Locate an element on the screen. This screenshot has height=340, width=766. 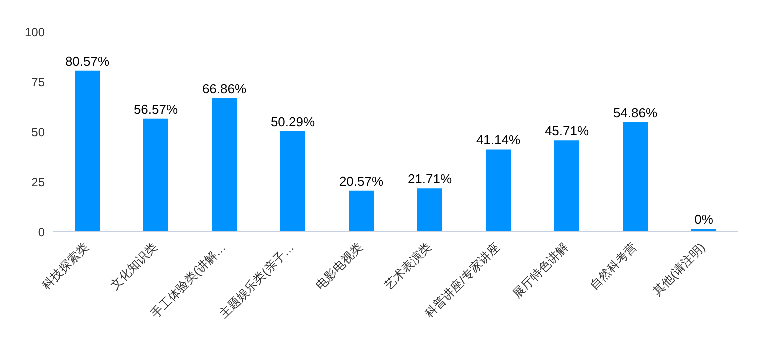
y-tick-label: 25 is located at coordinates (39, 182).